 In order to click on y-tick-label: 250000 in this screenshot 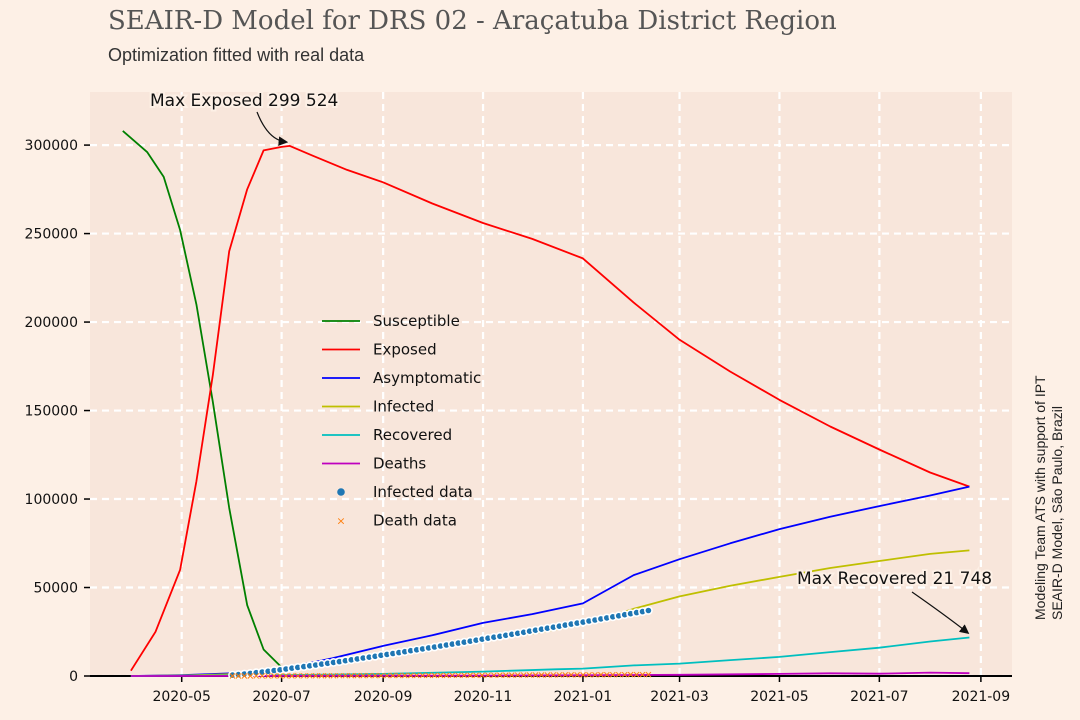, I will do `click(51, 235)`.